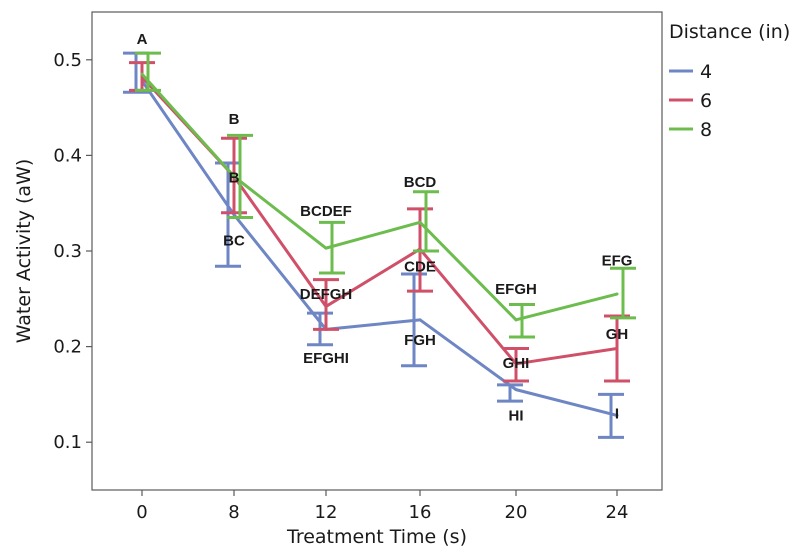 This screenshot has height=550, width=811. I want to click on group-letter-label: BCD, so click(420, 182).